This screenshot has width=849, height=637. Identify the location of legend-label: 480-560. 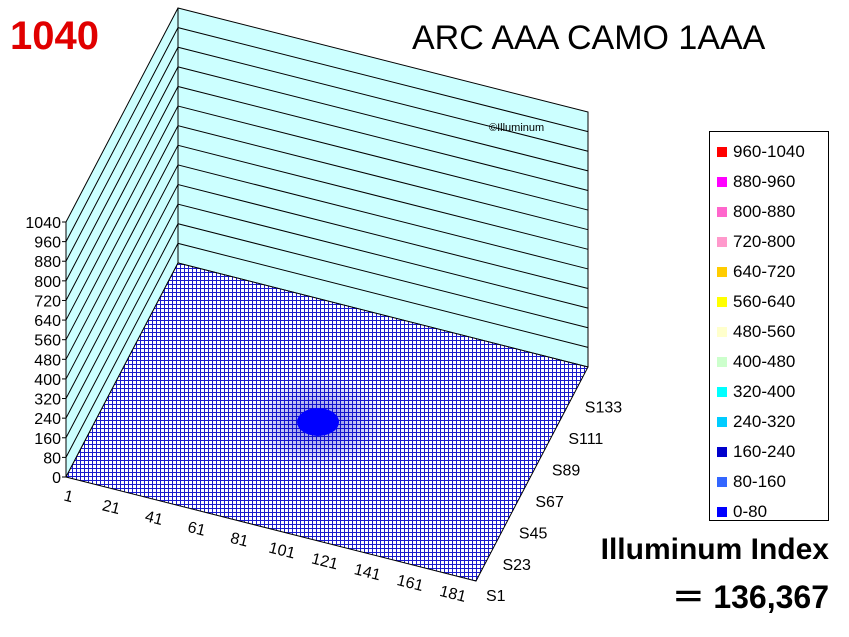
(764, 331).